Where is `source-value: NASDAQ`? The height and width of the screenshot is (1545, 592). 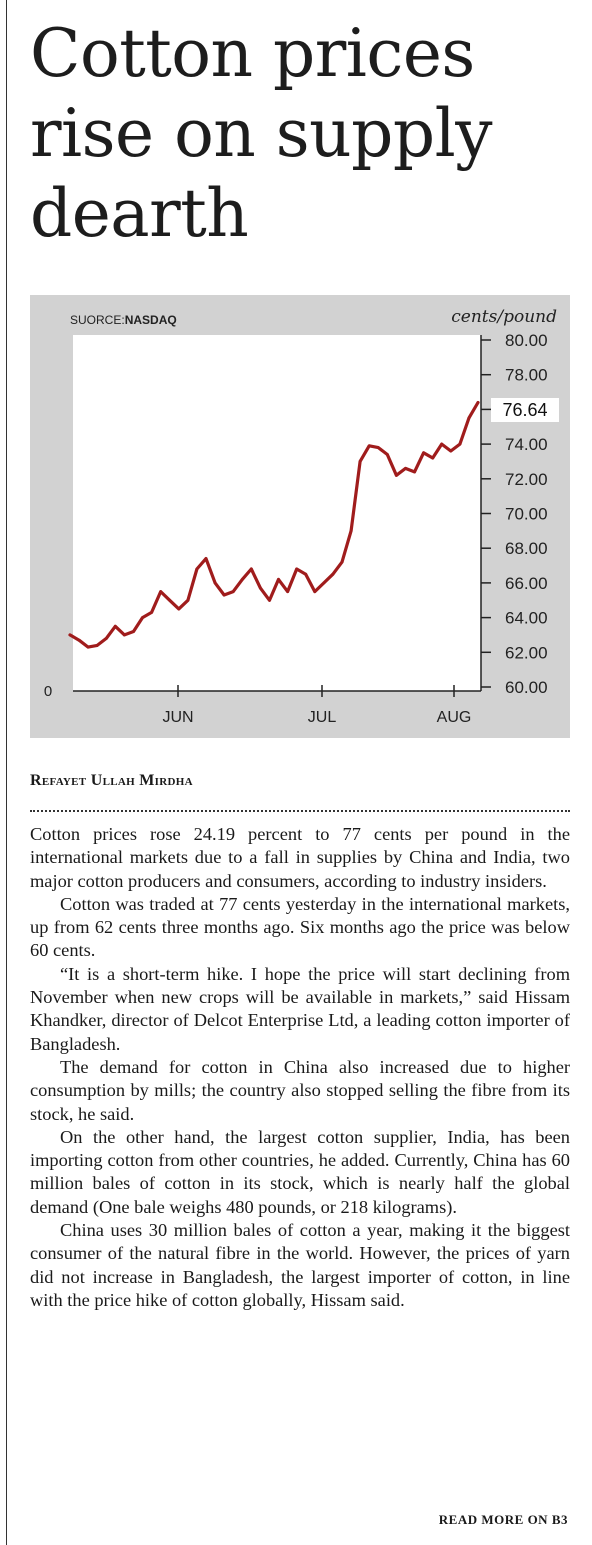
source-value: NASDAQ is located at coordinates (151, 320).